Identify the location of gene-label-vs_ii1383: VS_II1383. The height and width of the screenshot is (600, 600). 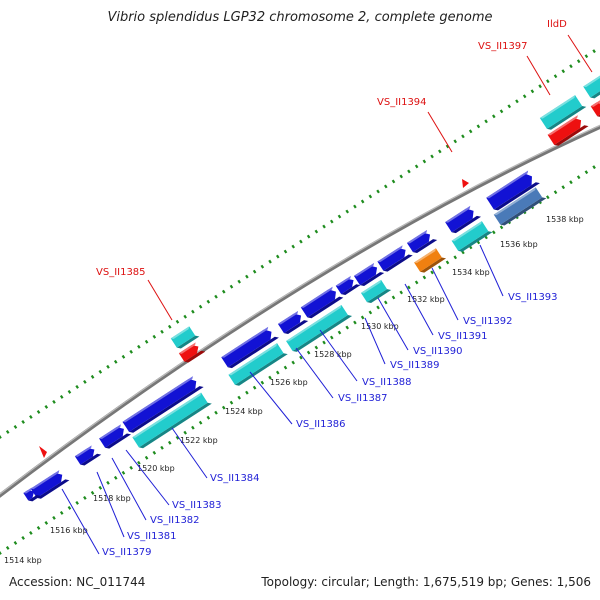
(197, 505).